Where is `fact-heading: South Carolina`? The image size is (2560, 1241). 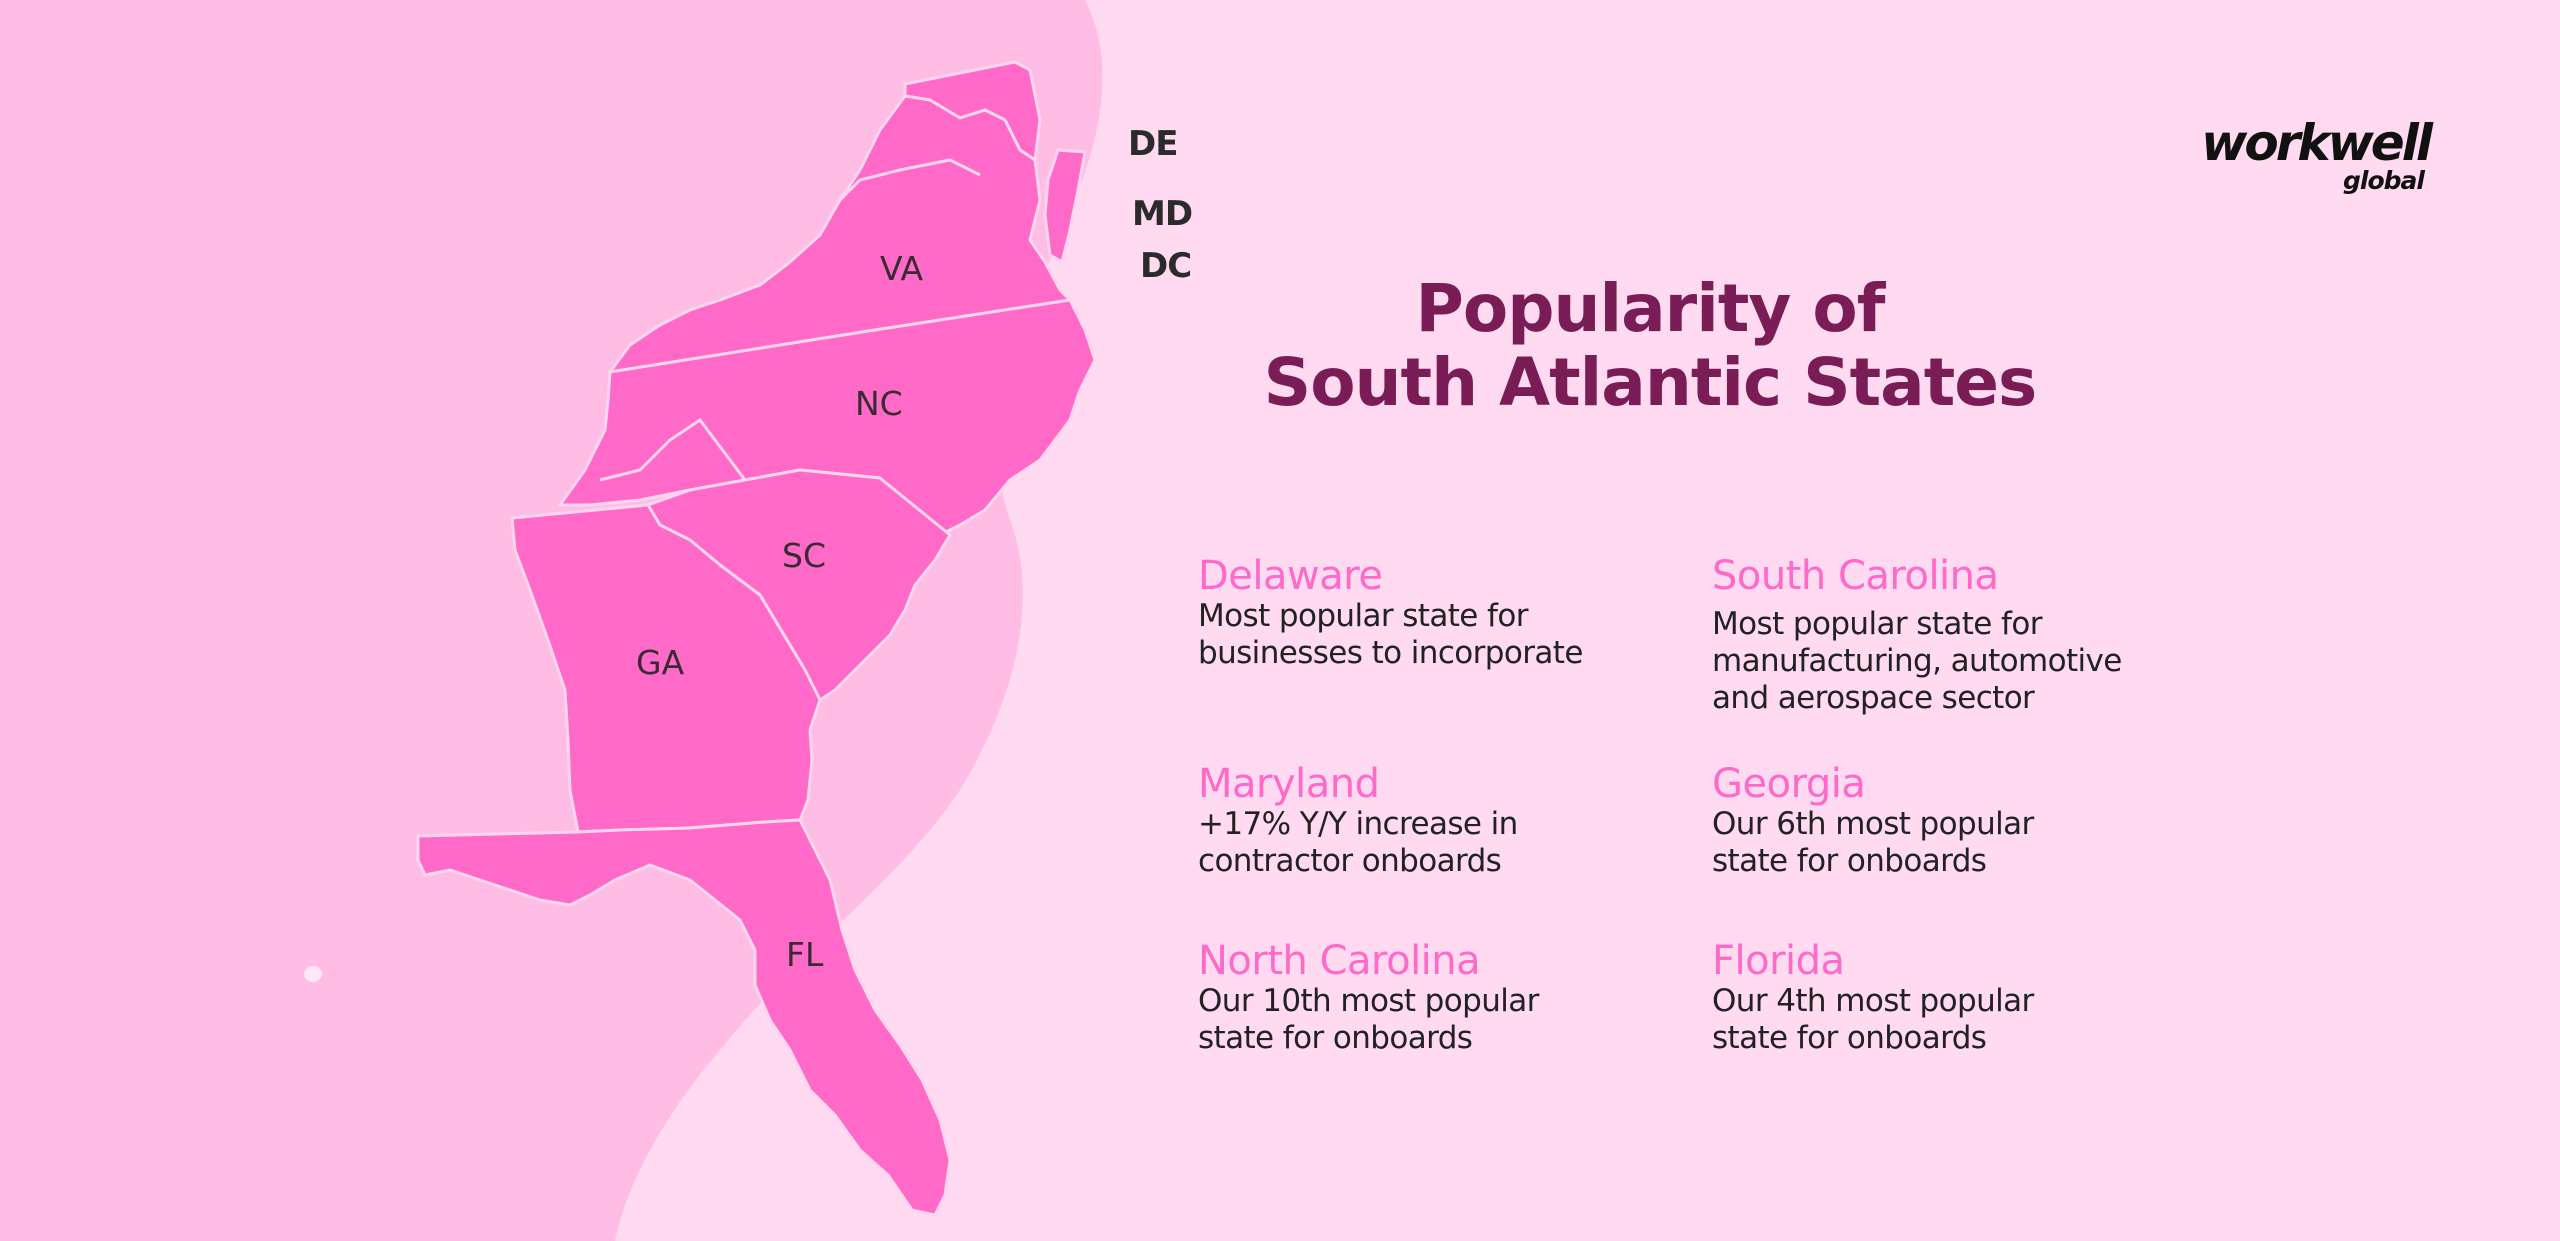 fact-heading: South Carolina is located at coordinates (1855, 576).